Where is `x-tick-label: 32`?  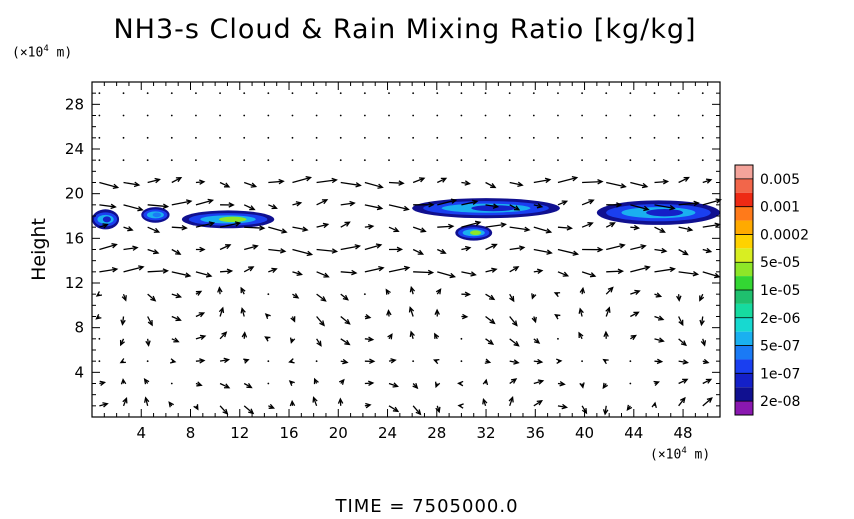
x-tick-label: 32 is located at coordinates (485, 433).